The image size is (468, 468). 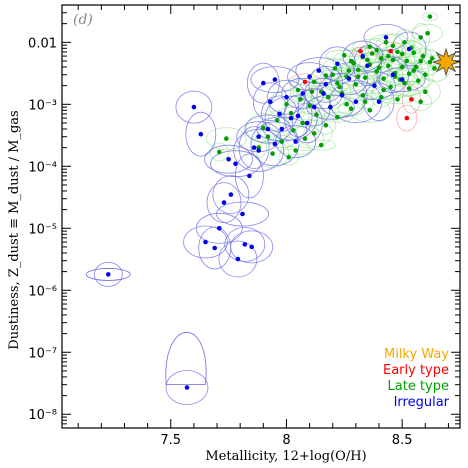 What do you see at coordinates (42, 291) in the screenshot?
I see `y-tick-label: 10⁻⁶` at bounding box center [42, 291].